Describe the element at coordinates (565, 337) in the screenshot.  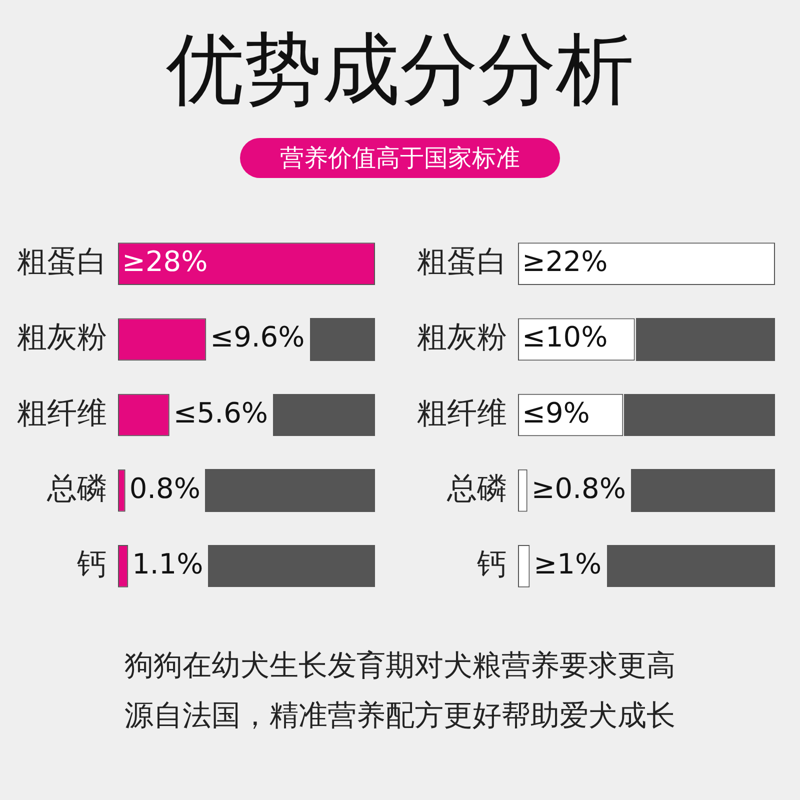
I see `data-label: ≤10%` at that location.